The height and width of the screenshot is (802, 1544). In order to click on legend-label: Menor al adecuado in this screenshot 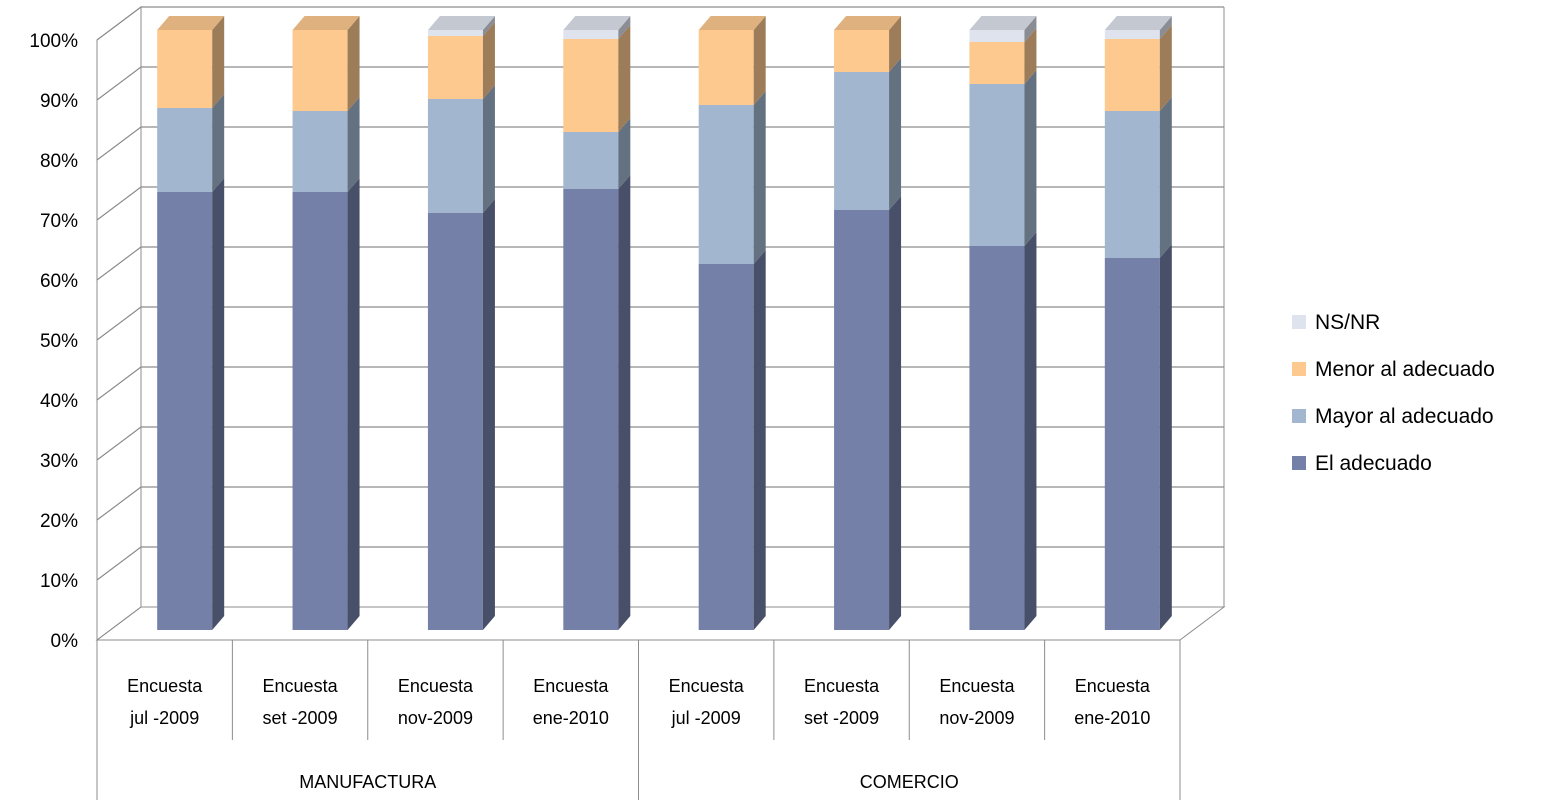, I will do `click(1405, 369)`.